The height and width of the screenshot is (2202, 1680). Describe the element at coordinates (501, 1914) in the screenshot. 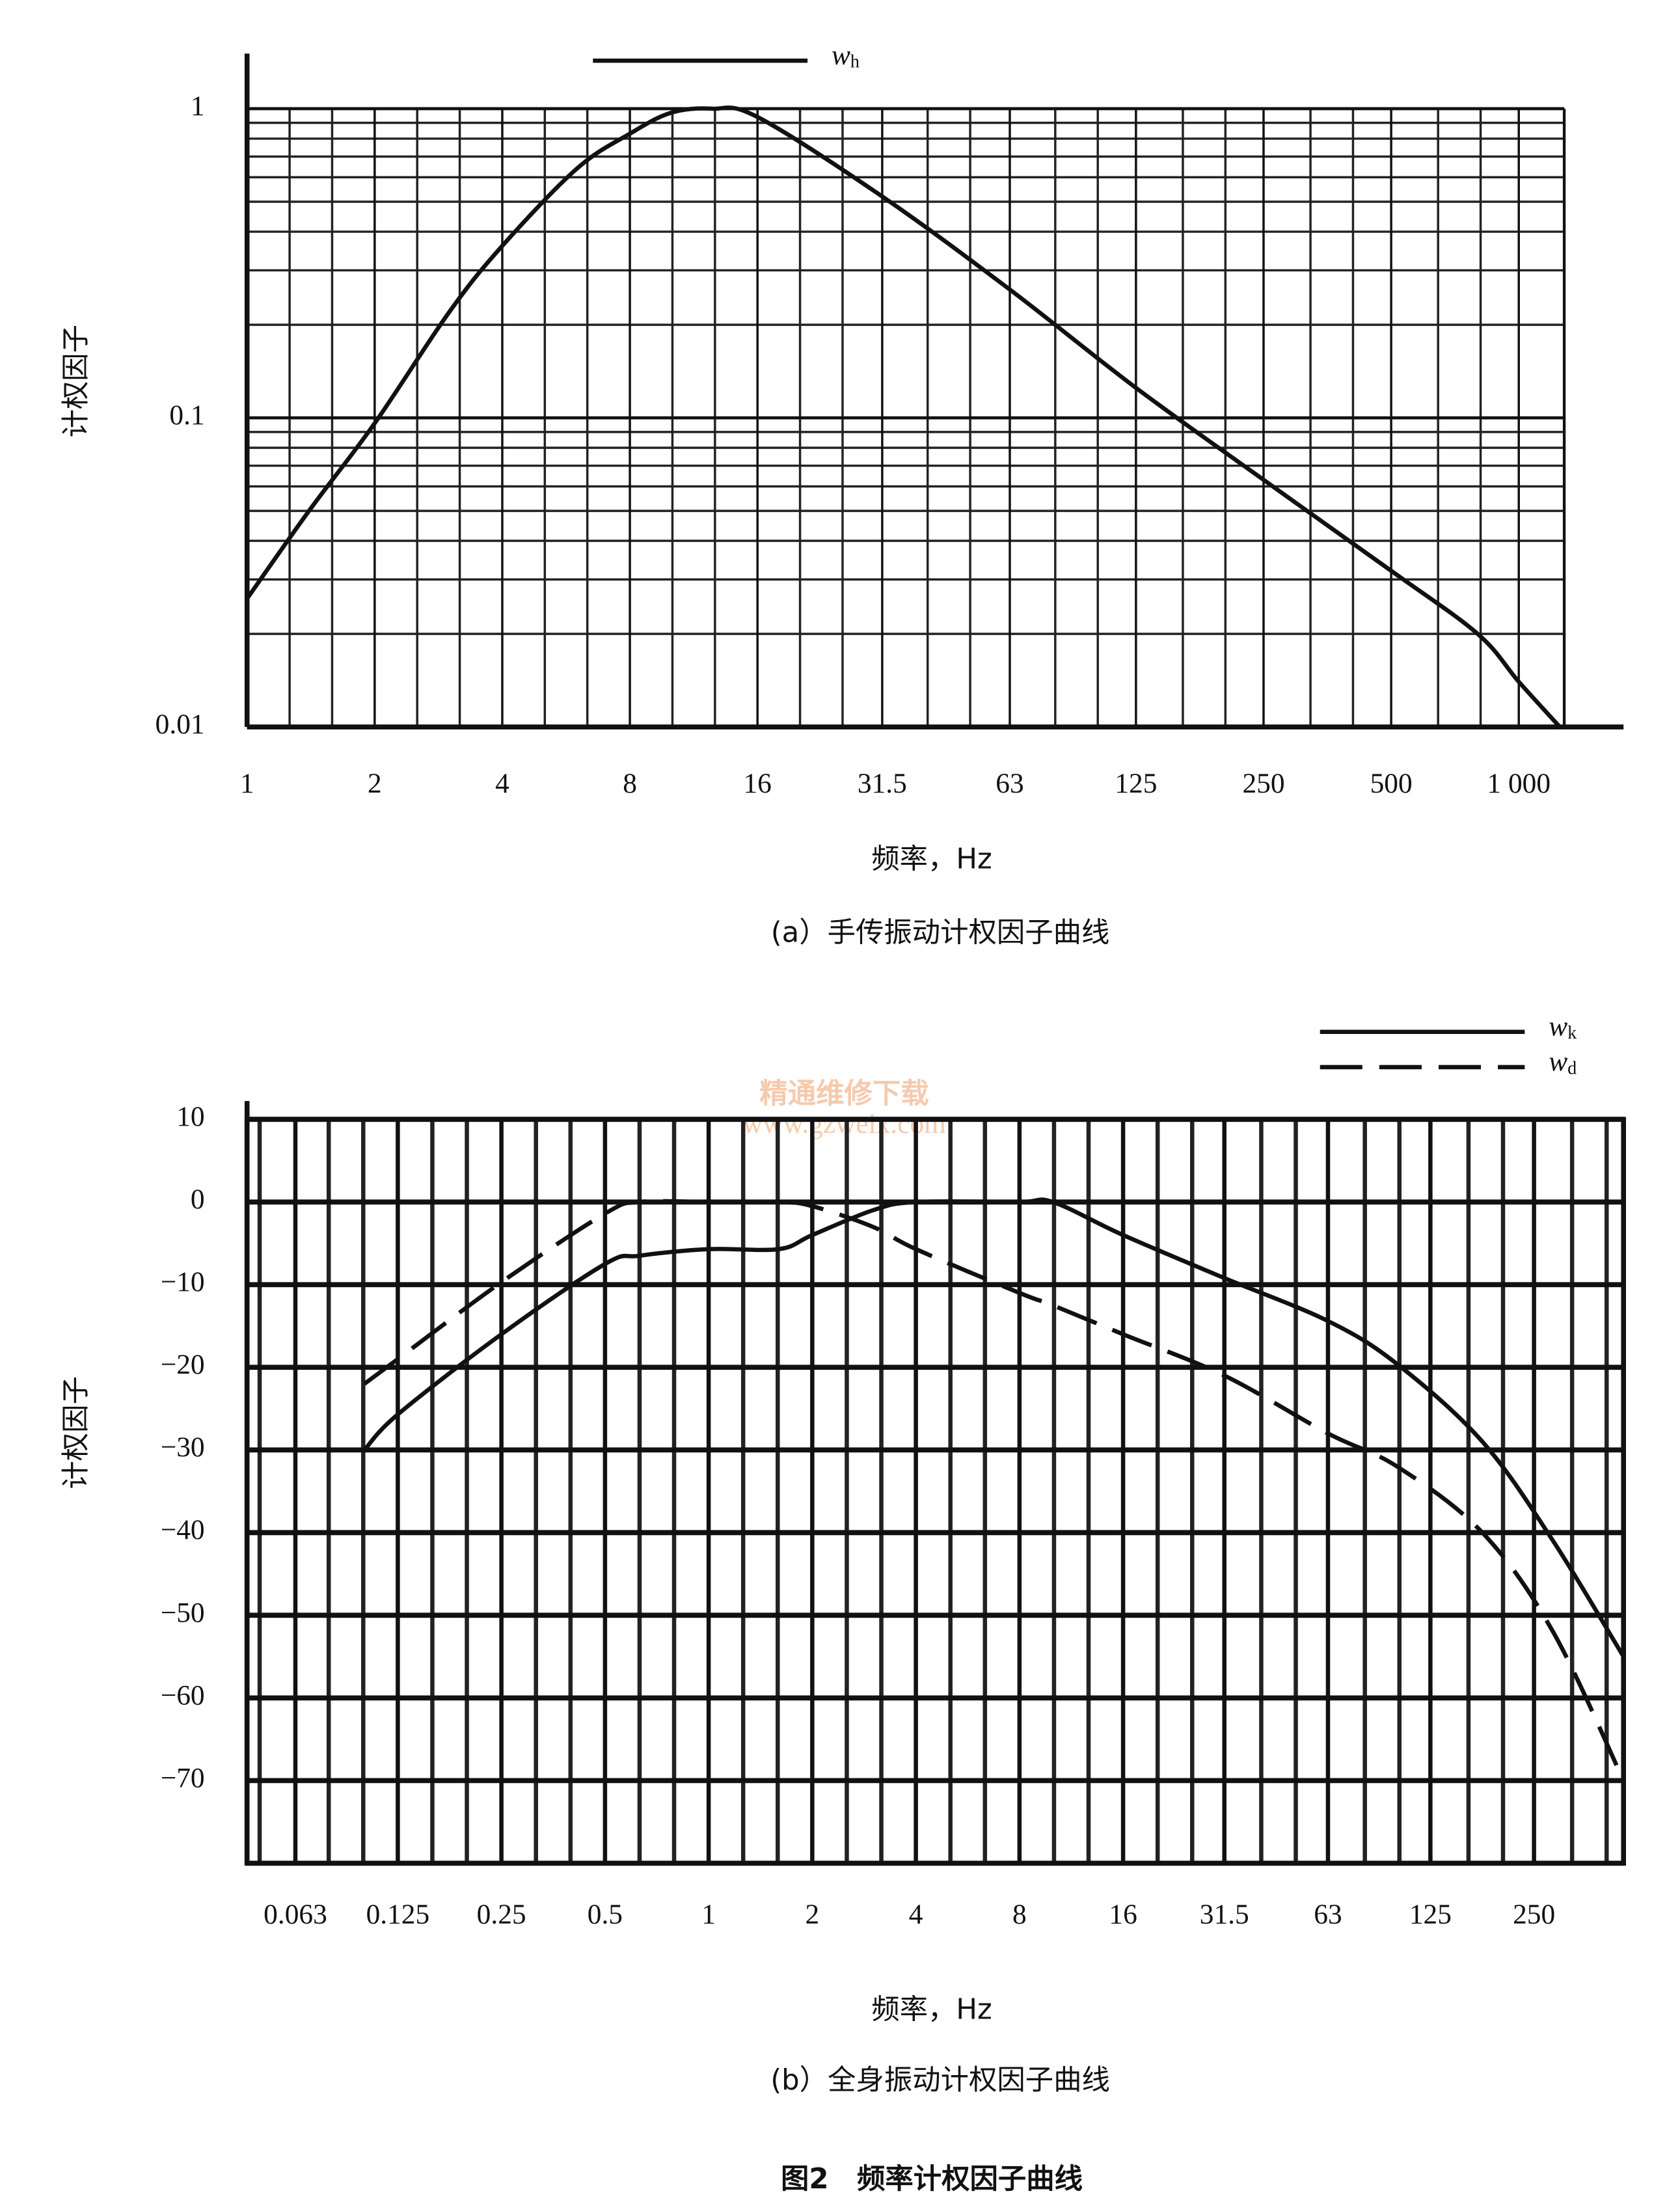

I see `x-tick-label: 0.25` at that location.